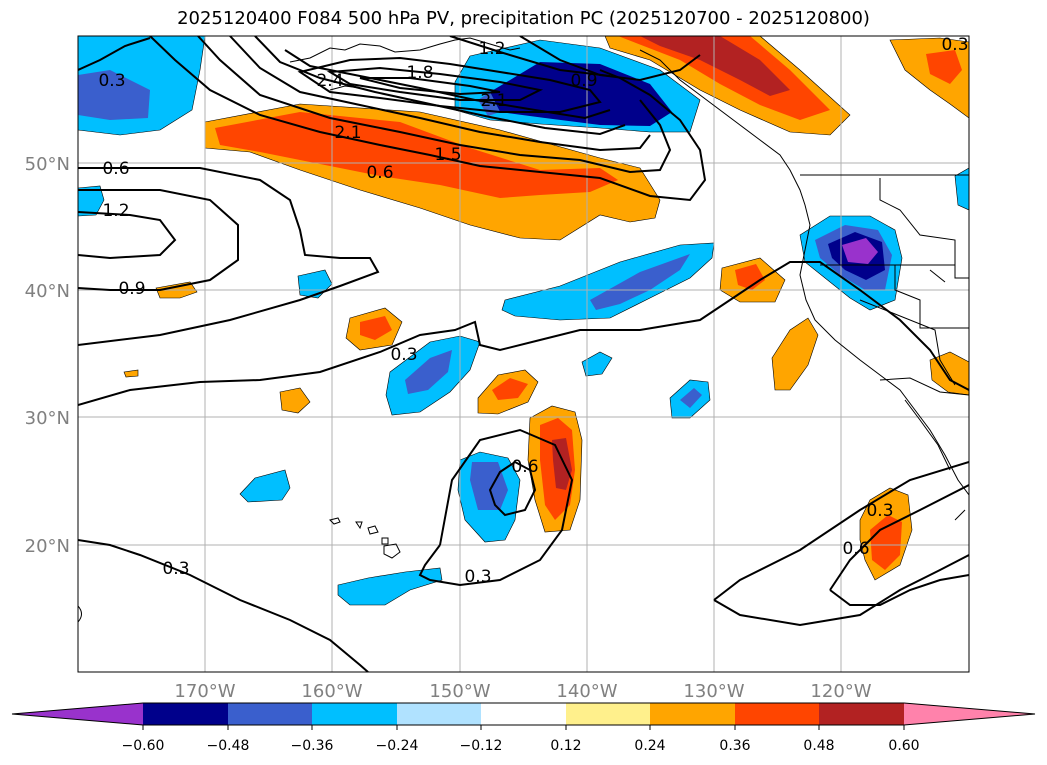 This screenshot has height=765, width=1047. I want to click on blue-patch-153w-18n, so click(390, 586).